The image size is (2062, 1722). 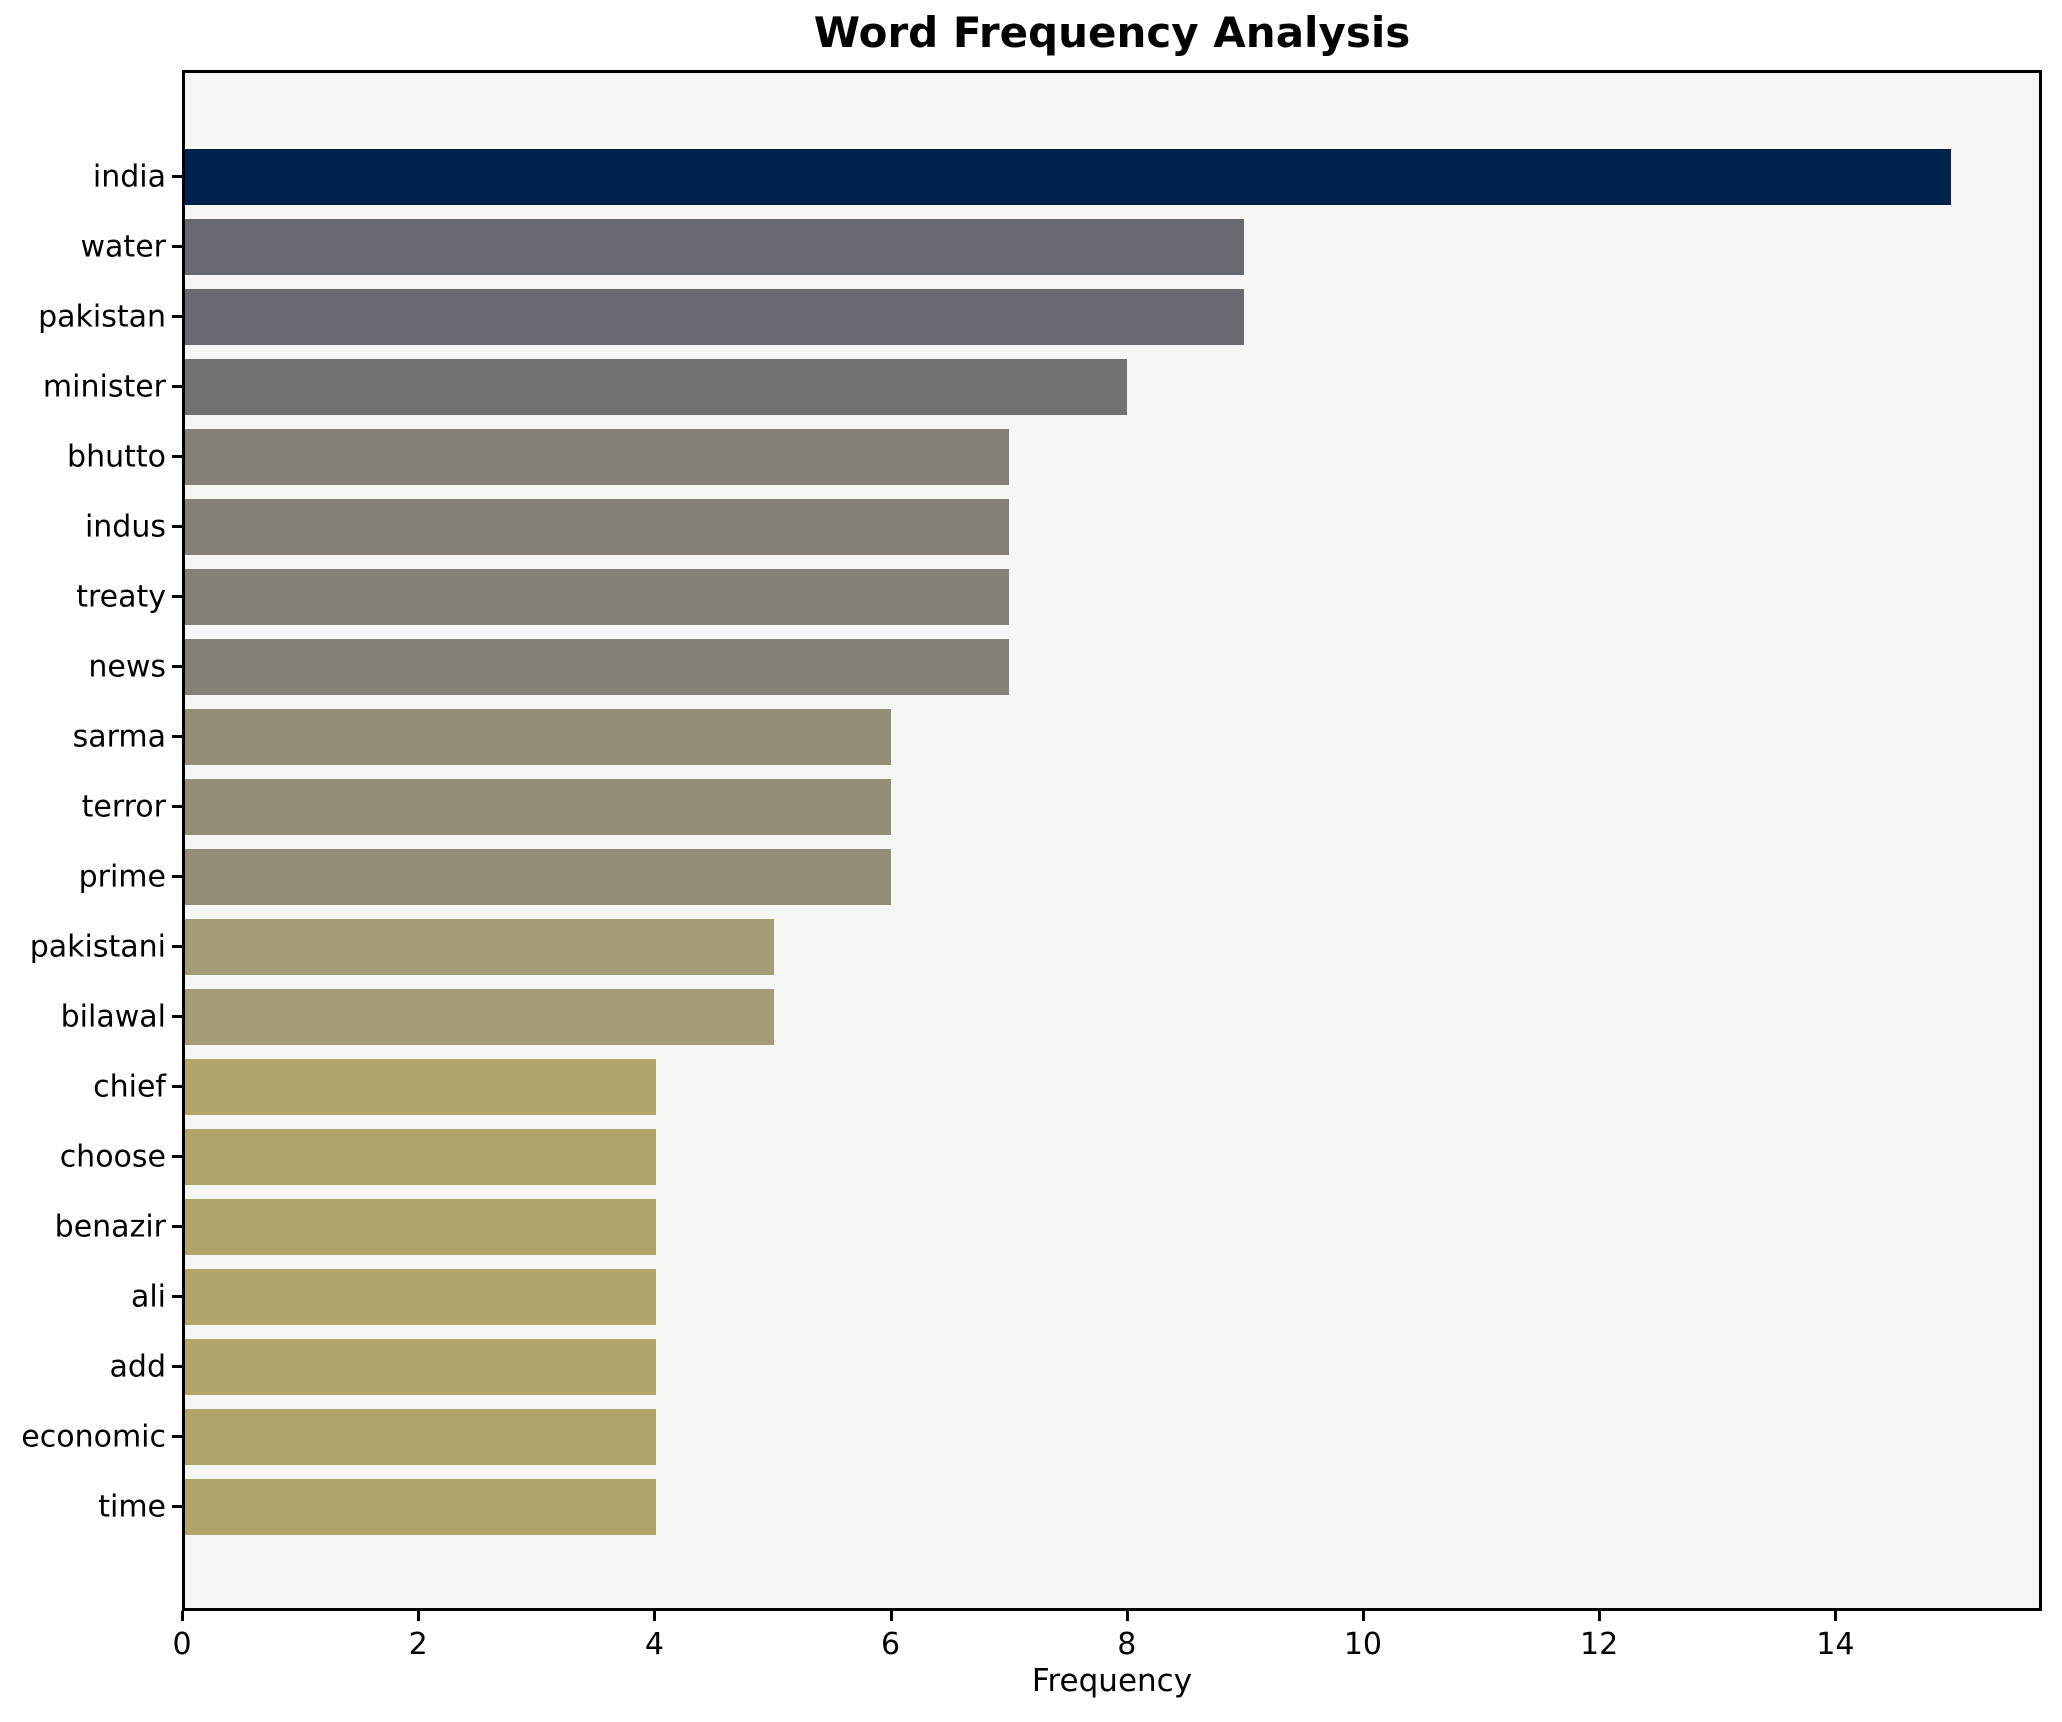 I want to click on bar-row-news: news, so click(x=1063, y=667).